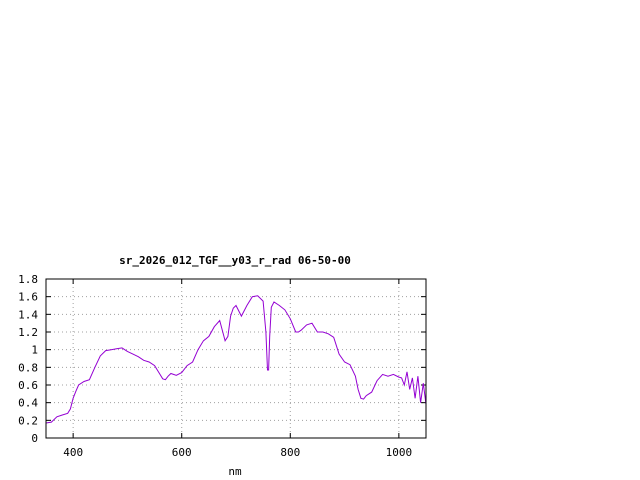  Describe the element at coordinates (290, 452) in the screenshot. I see `x-tick-label: 800` at that location.